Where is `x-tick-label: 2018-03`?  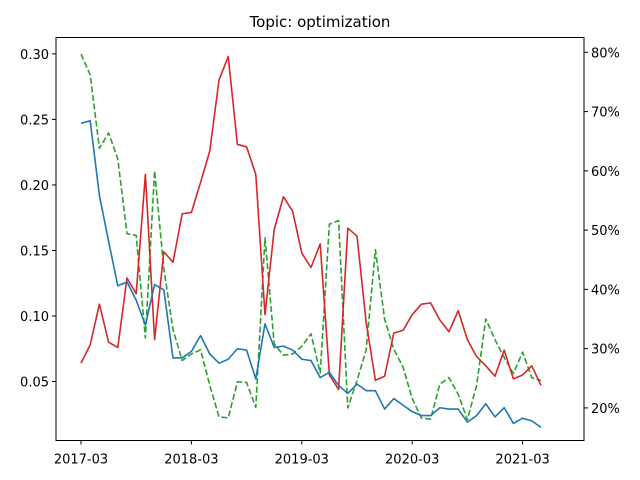 x-tick-label: 2018-03 is located at coordinates (191, 460).